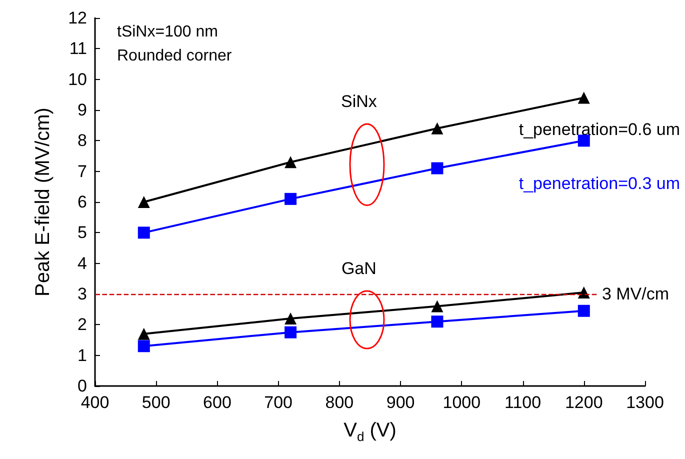 This screenshot has height=459, width=685. Describe the element at coordinates (82, 202) in the screenshot. I see `y-tick-label: 6` at that location.